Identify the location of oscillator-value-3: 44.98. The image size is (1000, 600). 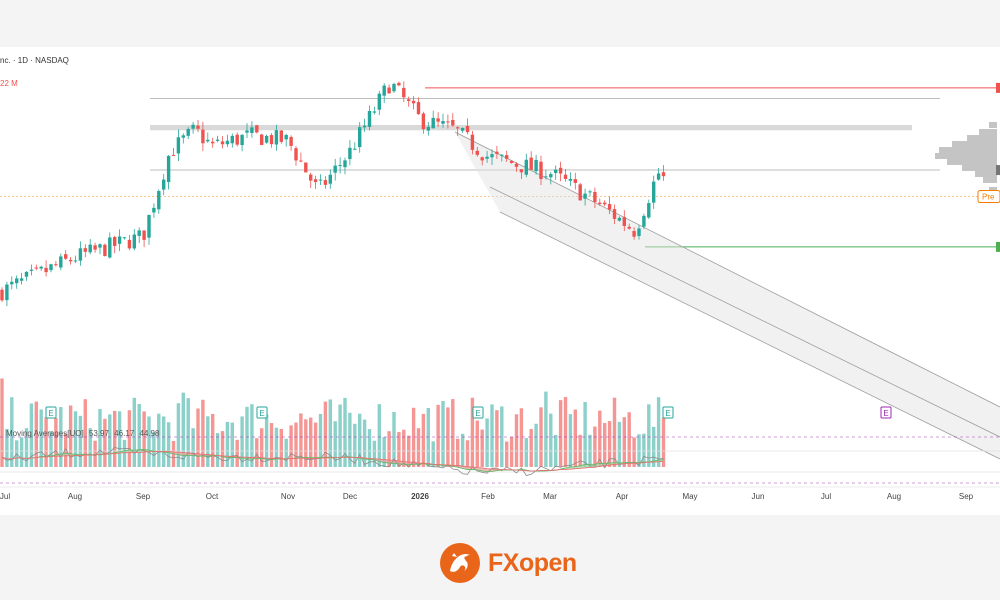
(149, 433).